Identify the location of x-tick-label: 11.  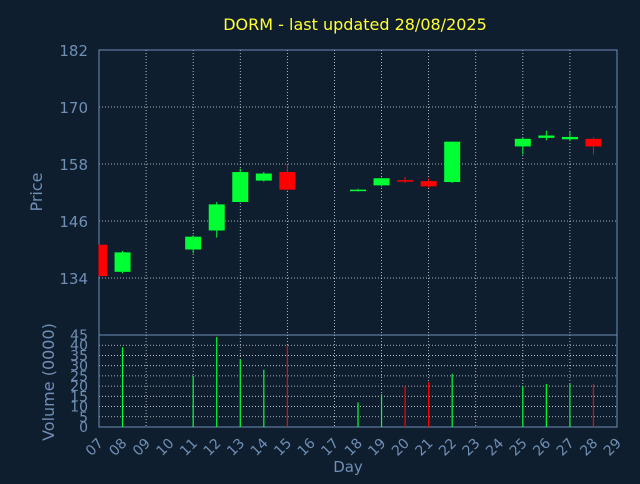
(189, 448).